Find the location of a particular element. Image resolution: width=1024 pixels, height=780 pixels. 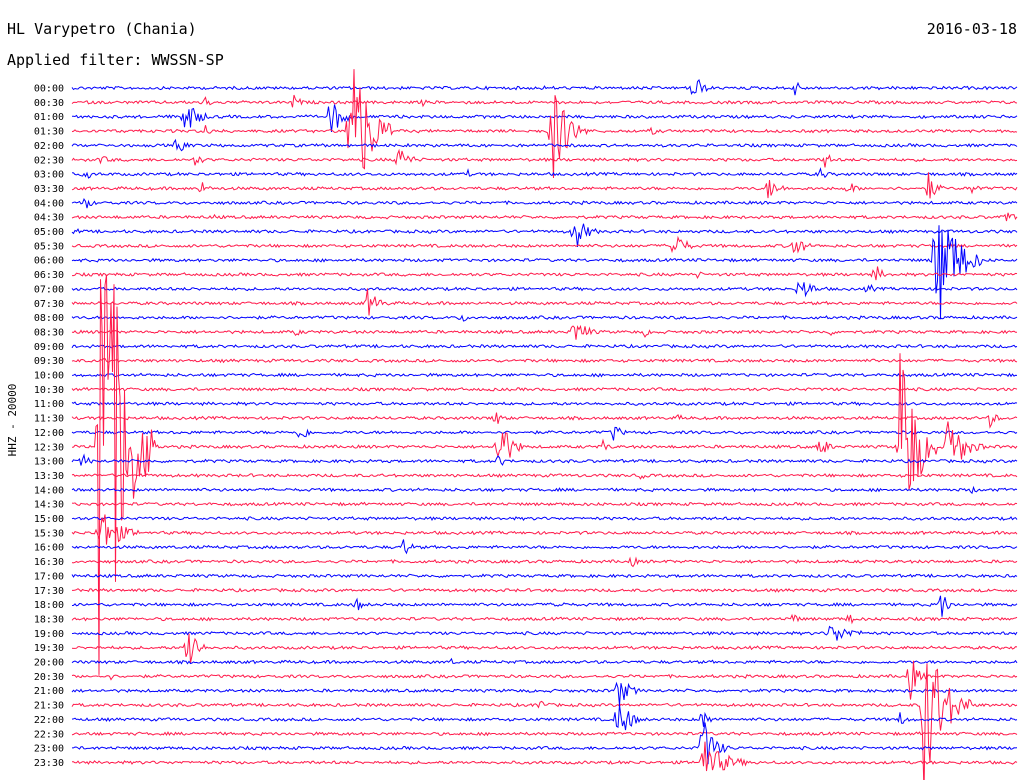

tick-label-1200: 12:00 is located at coordinates (49, 433).